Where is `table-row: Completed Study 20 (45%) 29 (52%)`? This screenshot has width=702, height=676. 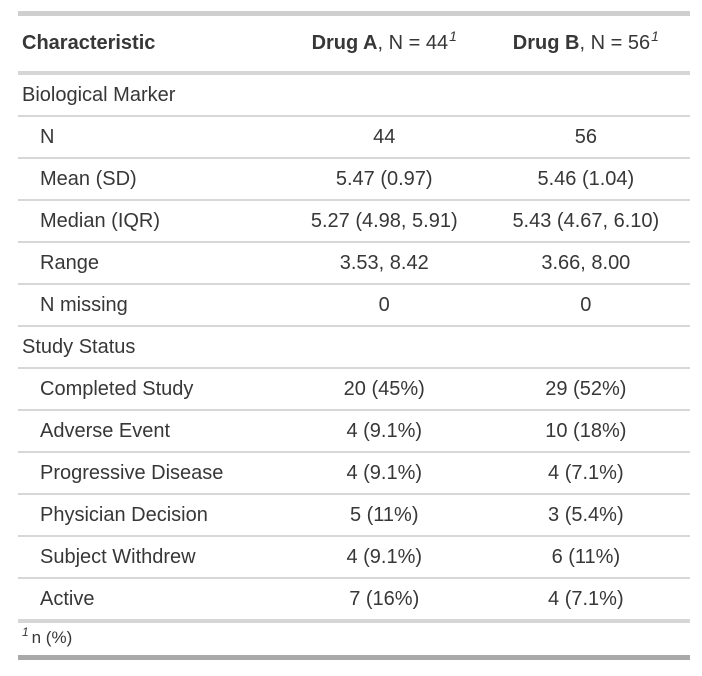
table-row: Completed Study 20 (45%) 29 (52%) is located at coordinates (354, 389).